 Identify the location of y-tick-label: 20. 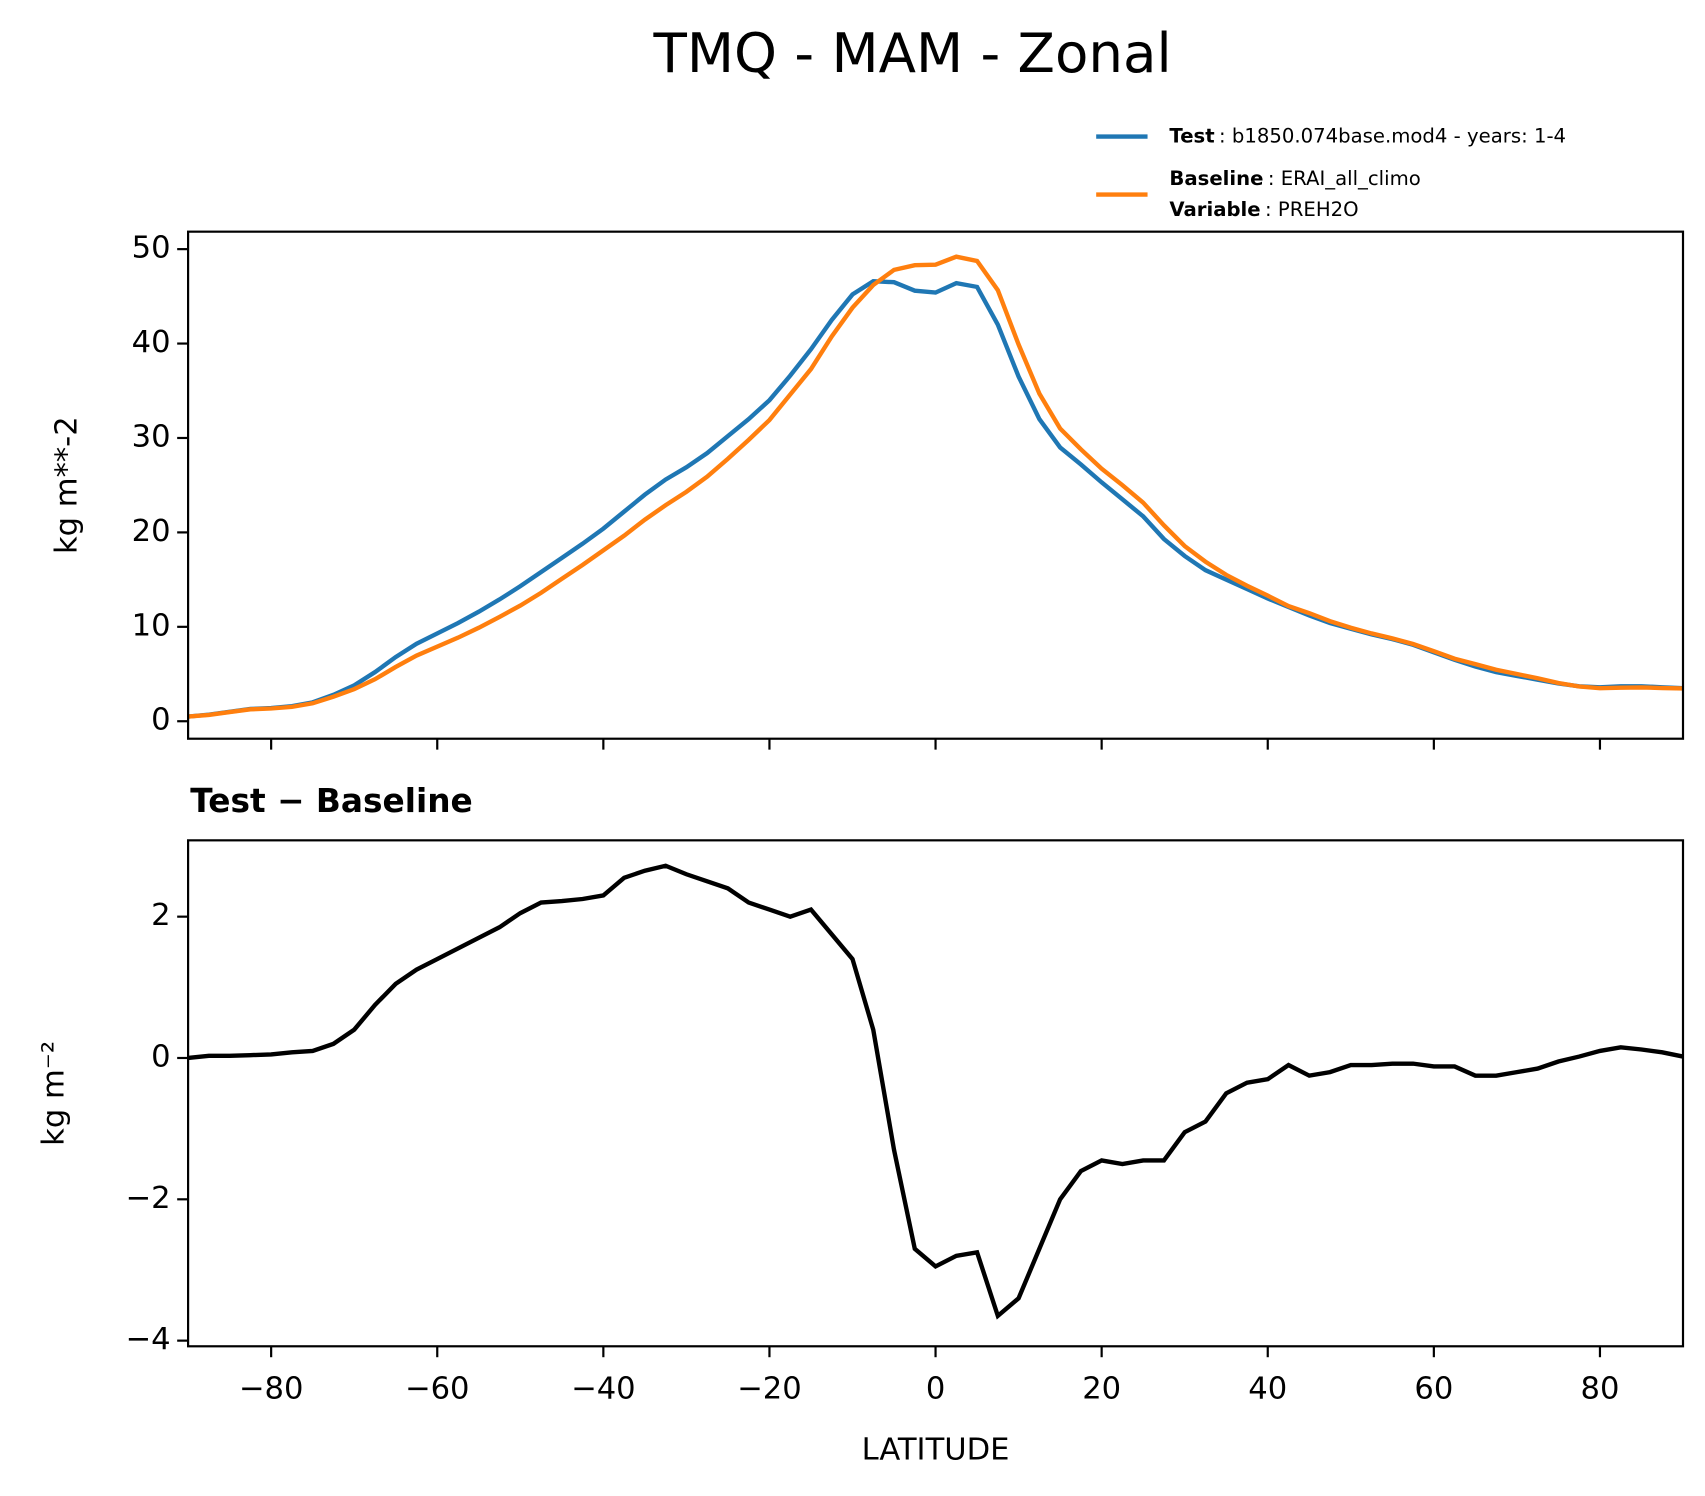
(151, 531).